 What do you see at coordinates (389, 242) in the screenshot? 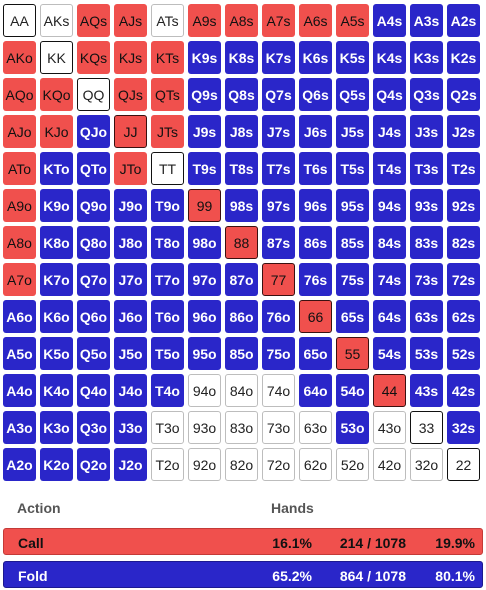
I see `hand-cell: 84s` at bounding box center [389, 242].